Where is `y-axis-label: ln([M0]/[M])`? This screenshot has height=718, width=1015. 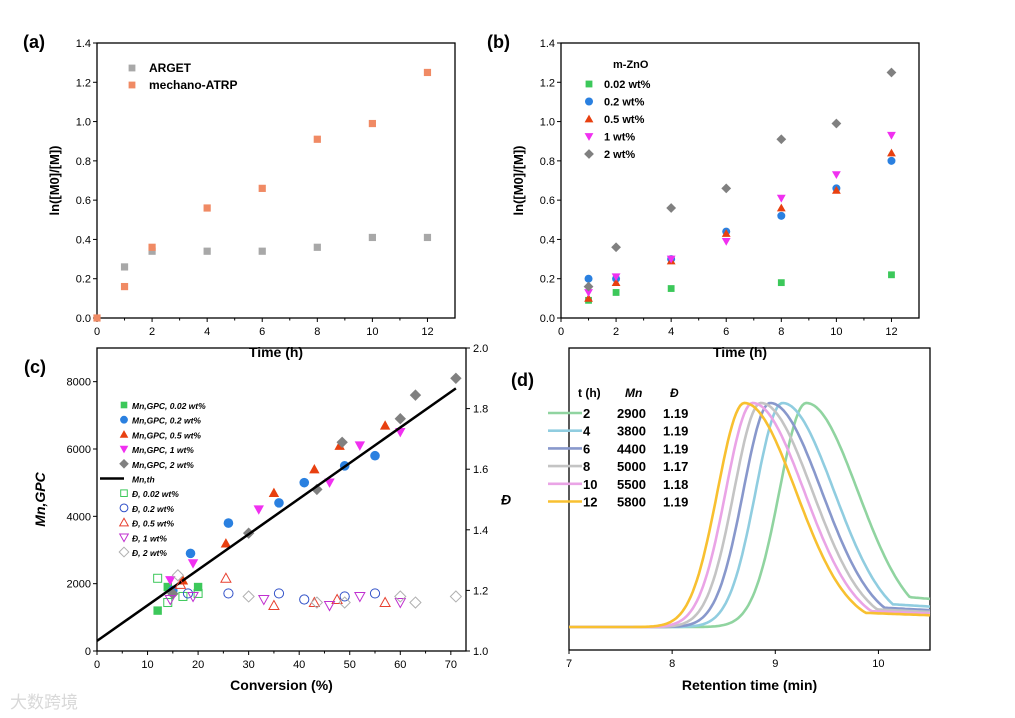 y-axis-label: ln([M0]/[M]) is located at coordinates (54, 180).